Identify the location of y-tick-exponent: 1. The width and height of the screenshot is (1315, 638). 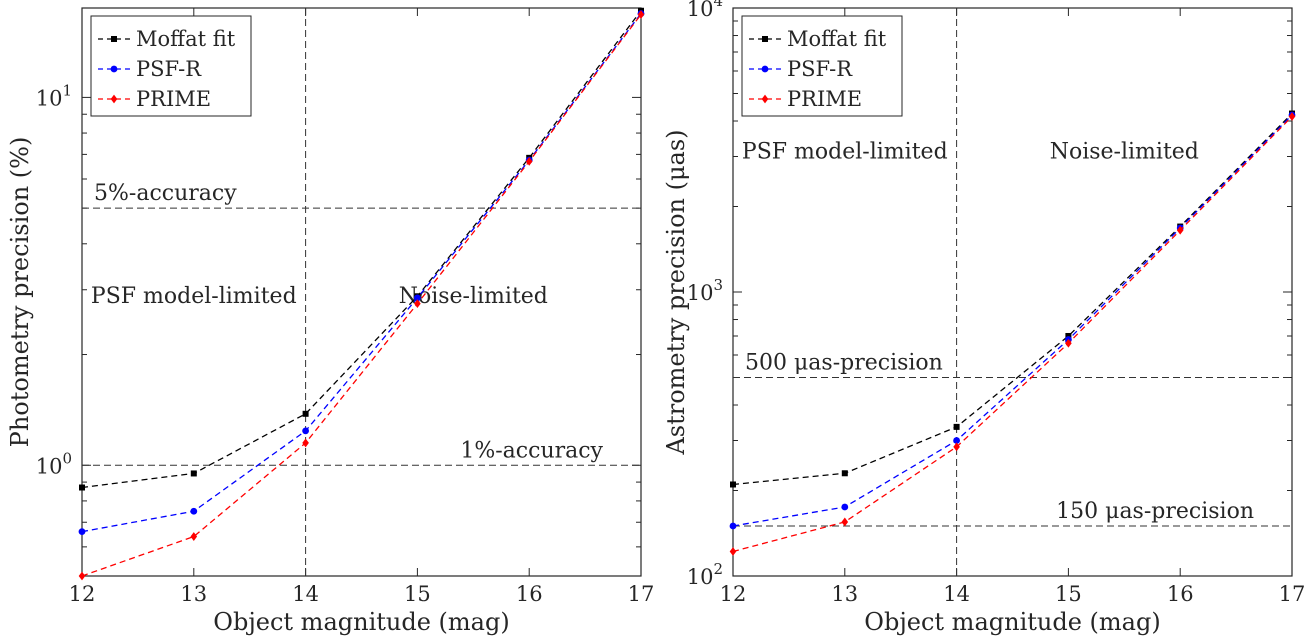
(67, 90).